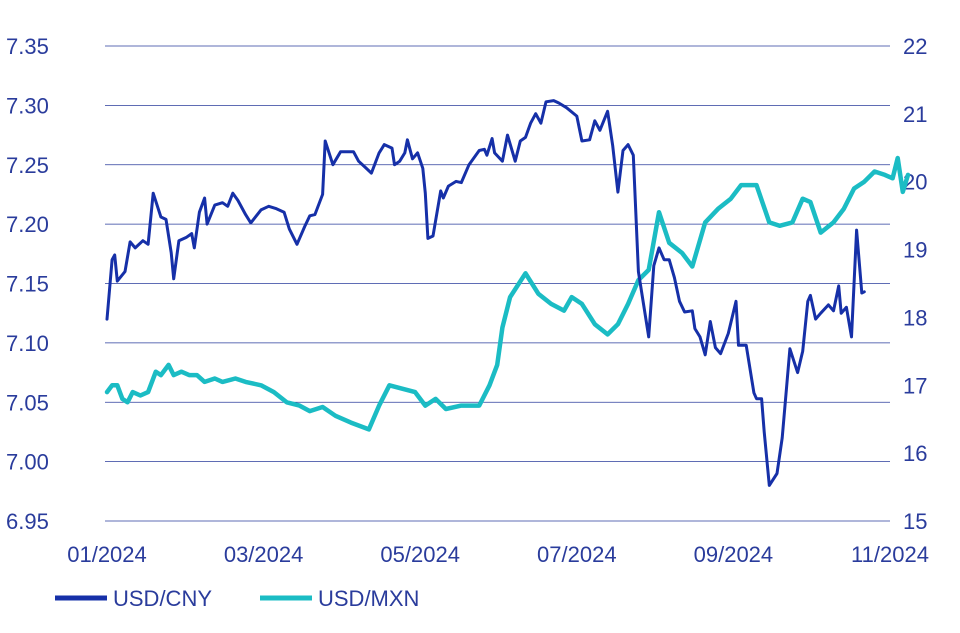 The height and width of the screenshot is (633, 960). I want to click on x-tick-label: 11/2024, so click(890, 554).